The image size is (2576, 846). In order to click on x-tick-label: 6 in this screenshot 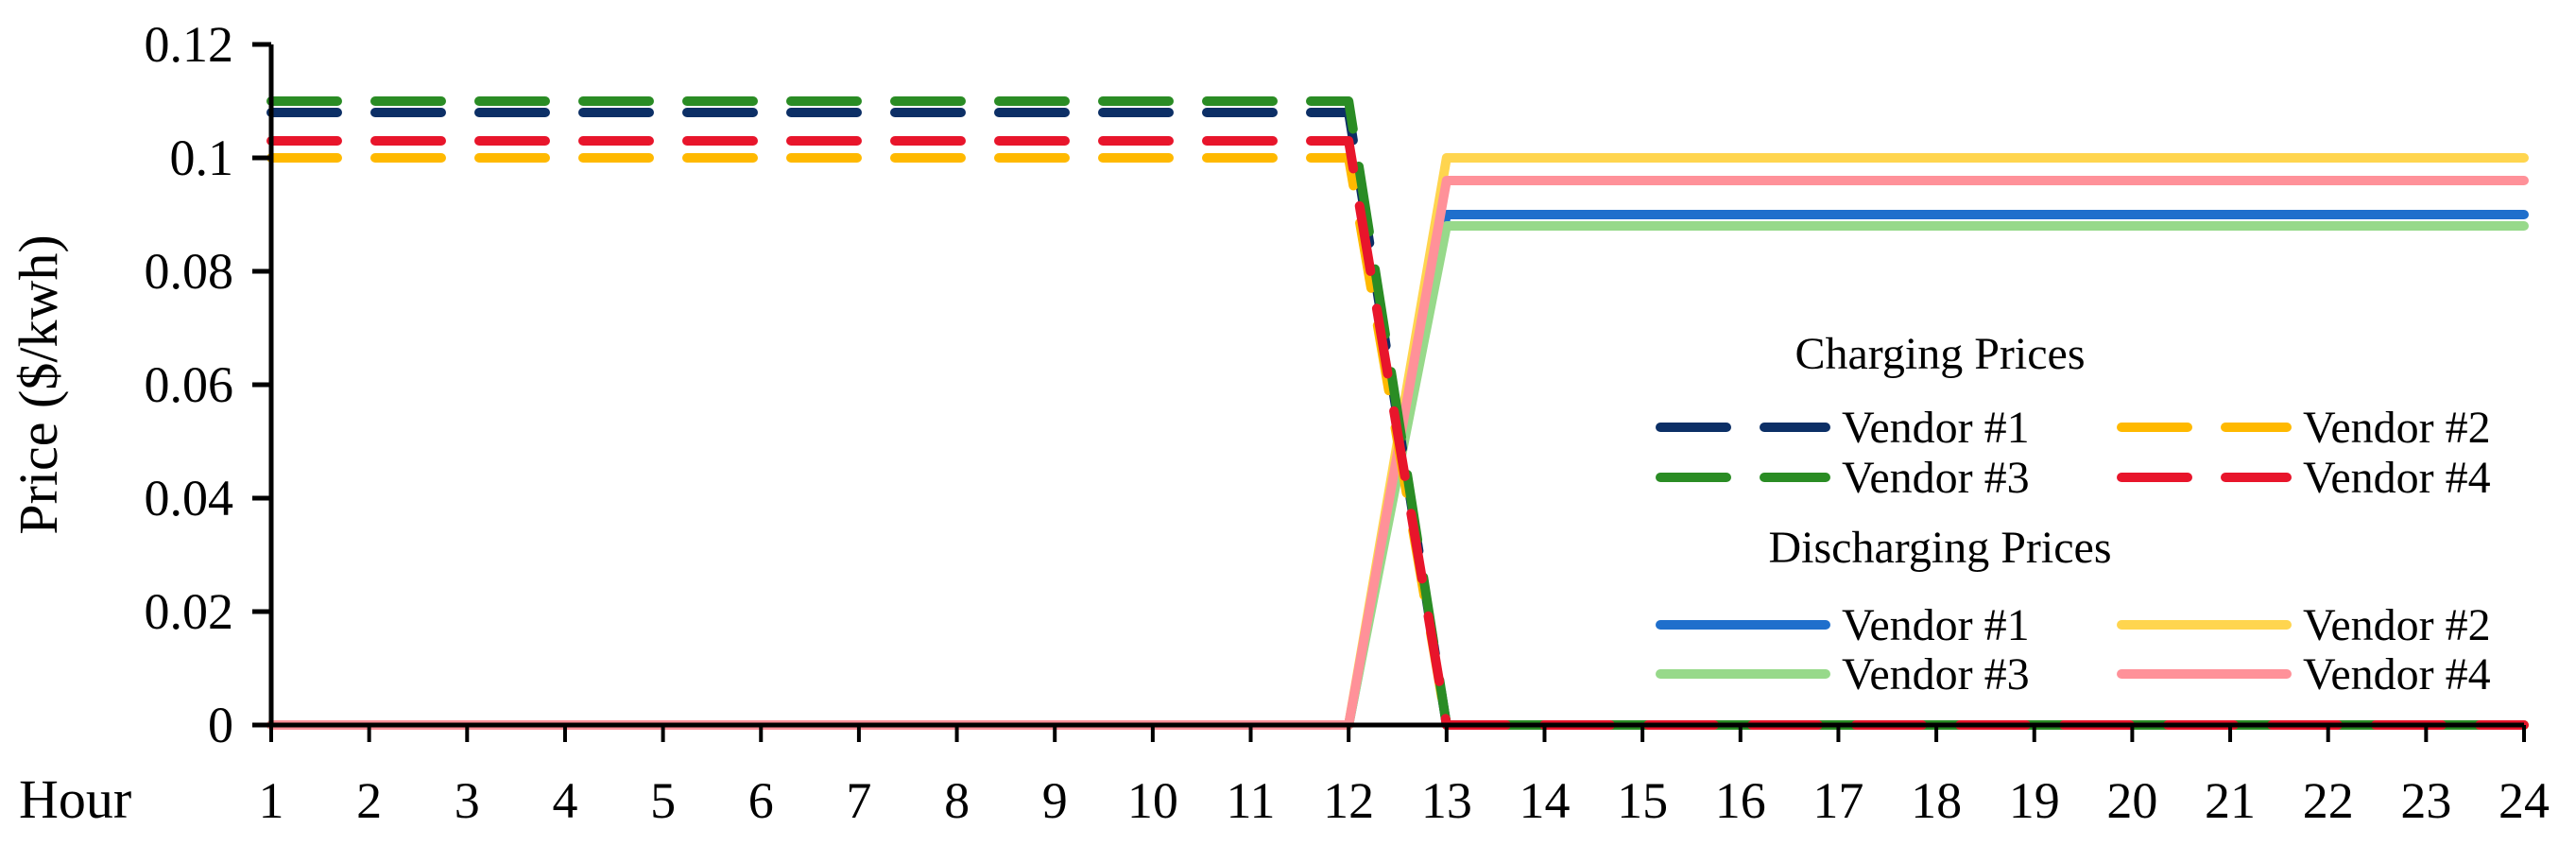, I will do `click(761, 800)`.